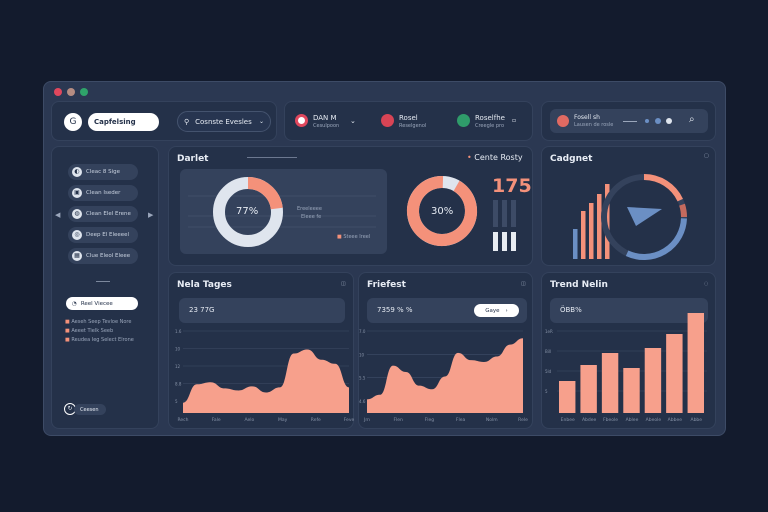 This screenshot has width=768, height=512. I want to click on summary-box: ÖBB%, so click(629, 310).